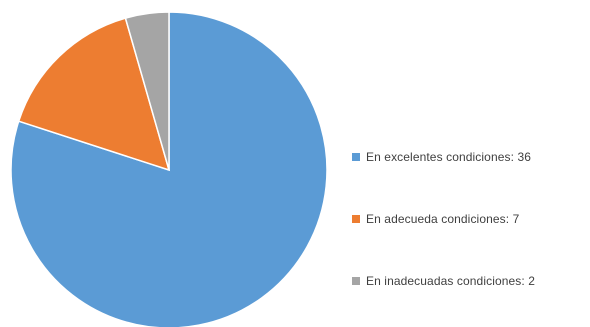  I want to click on legend-item-adecuada: En adecueda condiciones: 7, so click(435, 219).